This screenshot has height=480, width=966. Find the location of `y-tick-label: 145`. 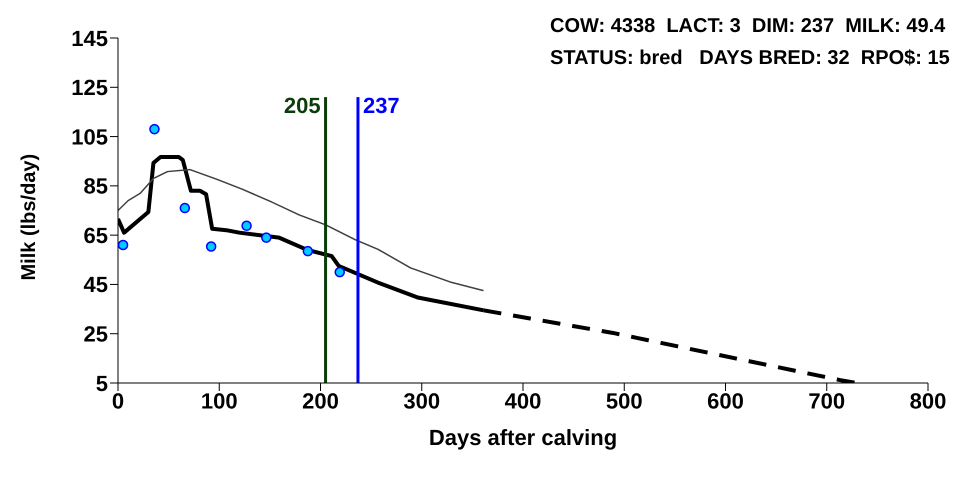

y-tick-label: 145 is located at coordinates (89, 38).